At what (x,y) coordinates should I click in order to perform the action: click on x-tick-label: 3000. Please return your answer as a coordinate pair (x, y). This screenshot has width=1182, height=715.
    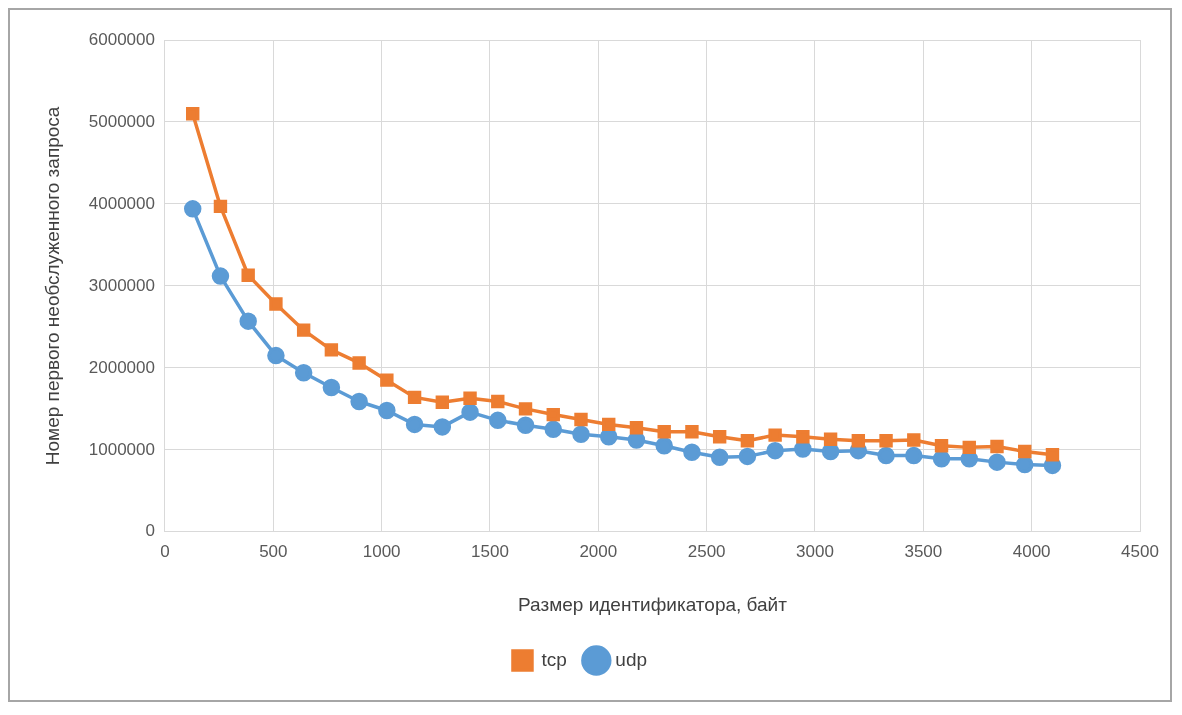
    Looking at the image, I should click on (815, 551).